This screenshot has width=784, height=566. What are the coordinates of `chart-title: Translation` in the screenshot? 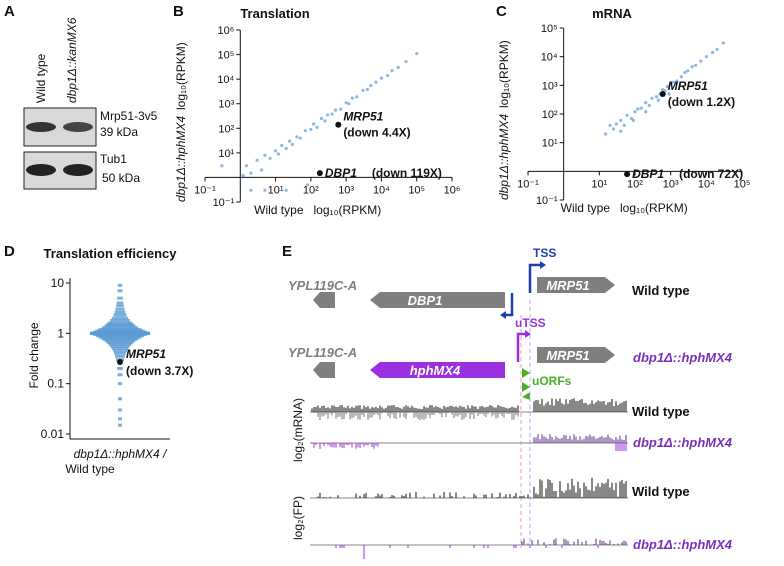 It's located at (274, 13).